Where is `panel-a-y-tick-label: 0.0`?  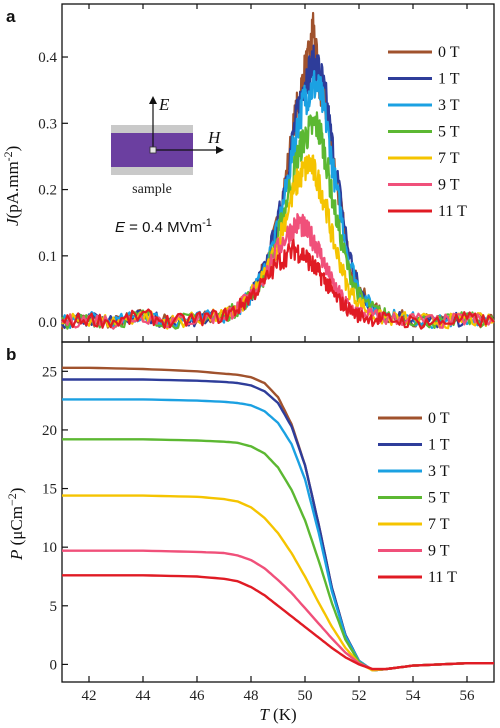 panel-a-y-tick-label: 0.0 is located at coordinates (47, 323).